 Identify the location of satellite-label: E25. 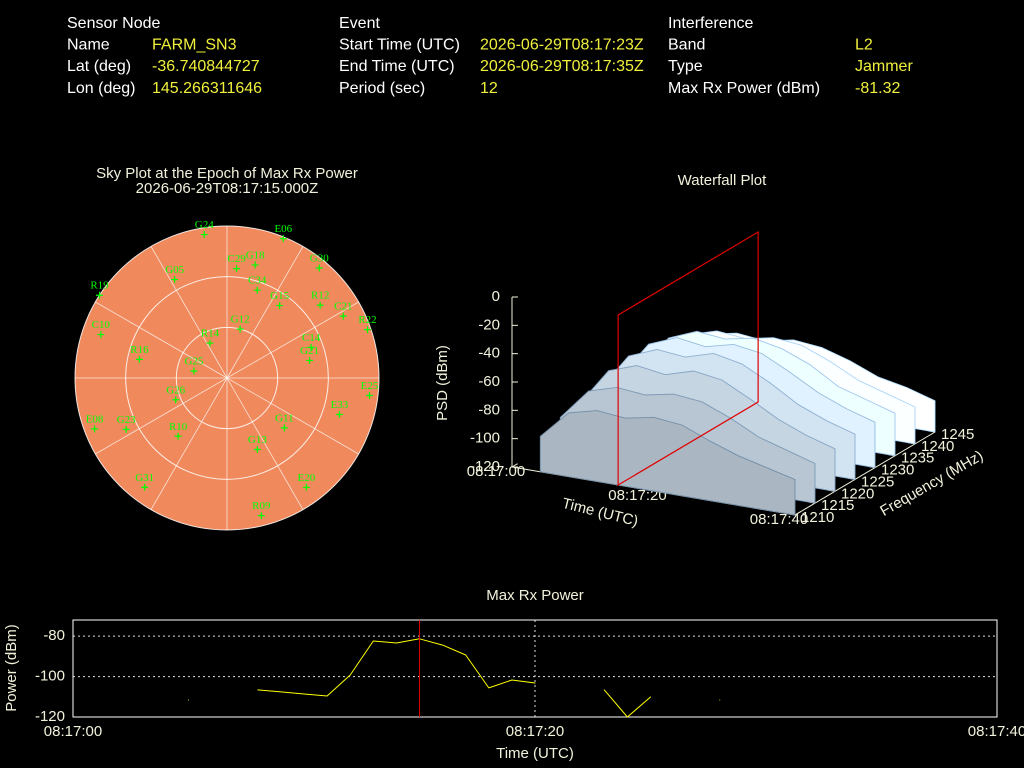
(370, 386).